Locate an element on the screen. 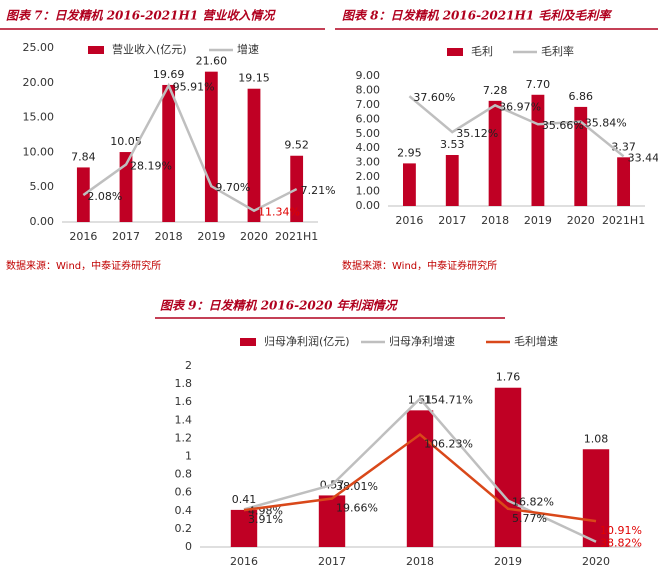 This screenshot has height=565, width=658. value-label: 37.60% is located at coordinates (434, 97).